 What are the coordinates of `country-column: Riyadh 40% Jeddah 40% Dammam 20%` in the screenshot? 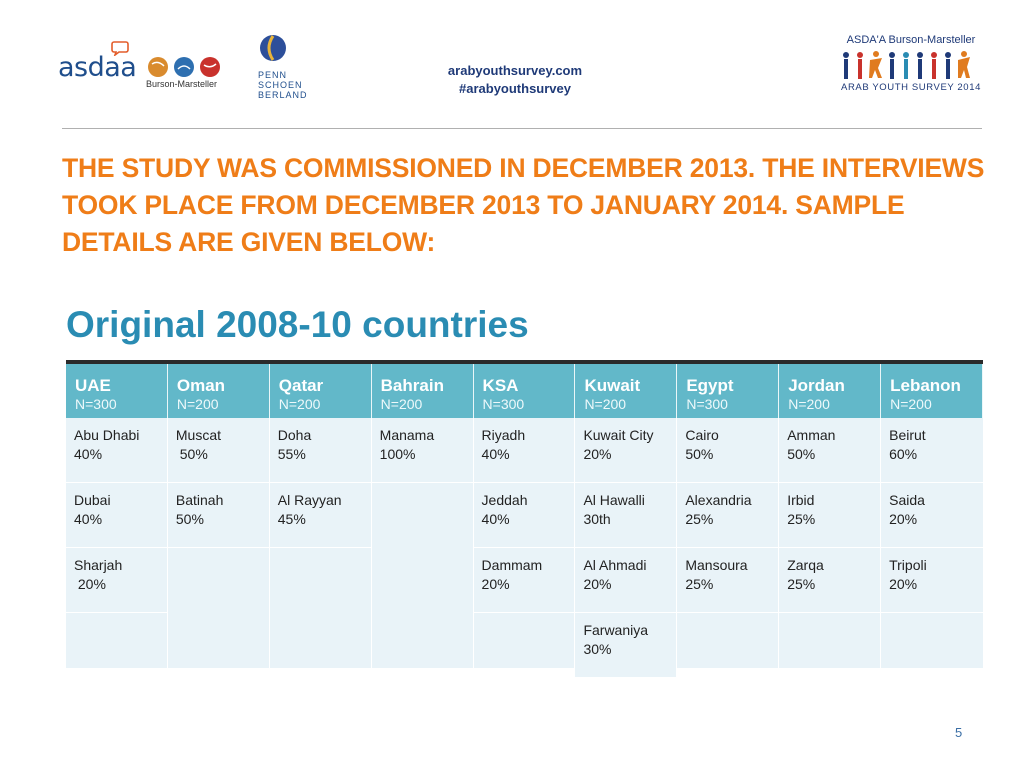 It's located at (524, 548).